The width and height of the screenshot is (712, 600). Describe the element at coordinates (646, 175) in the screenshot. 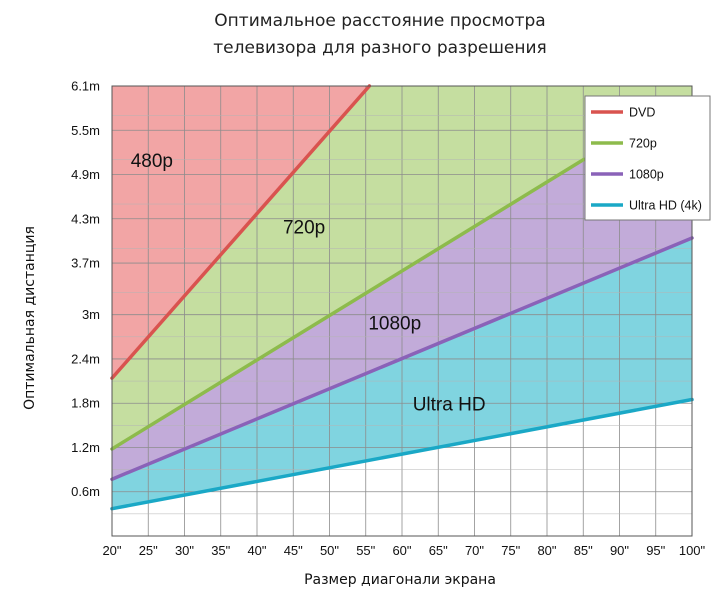

I see `legend-label: 1080p` at that location.